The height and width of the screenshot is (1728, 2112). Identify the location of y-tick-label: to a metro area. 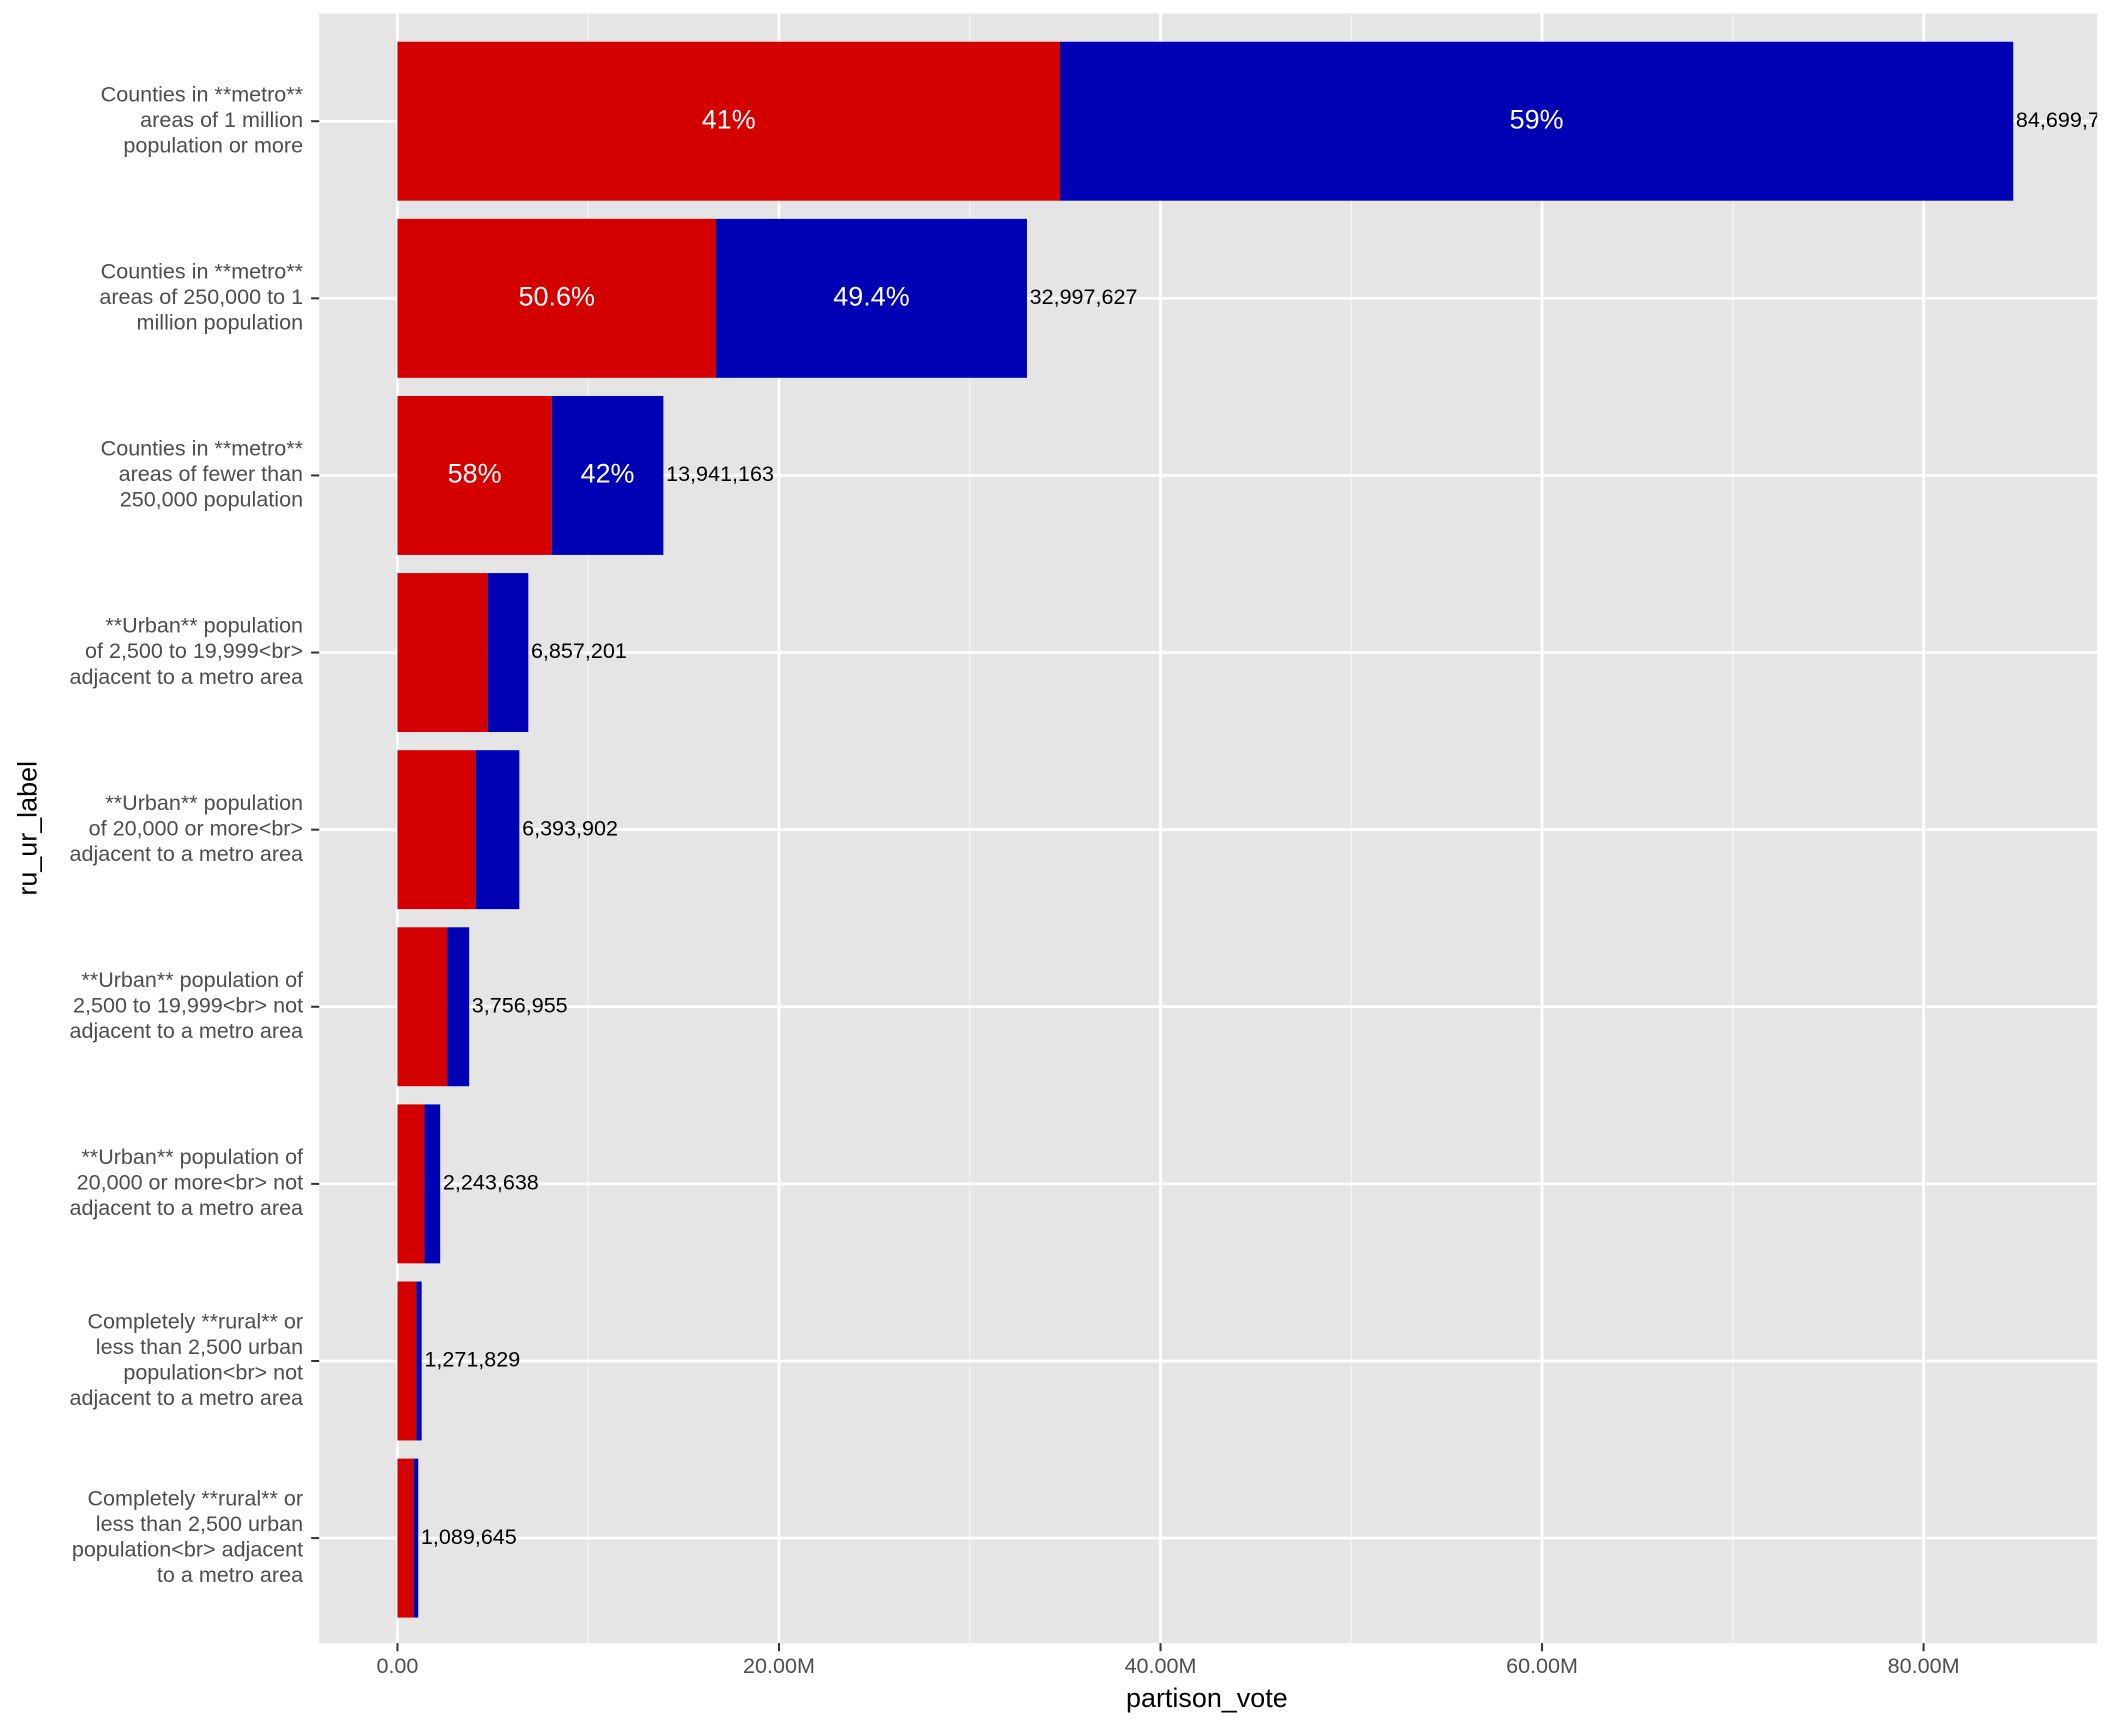
(230, 1574).